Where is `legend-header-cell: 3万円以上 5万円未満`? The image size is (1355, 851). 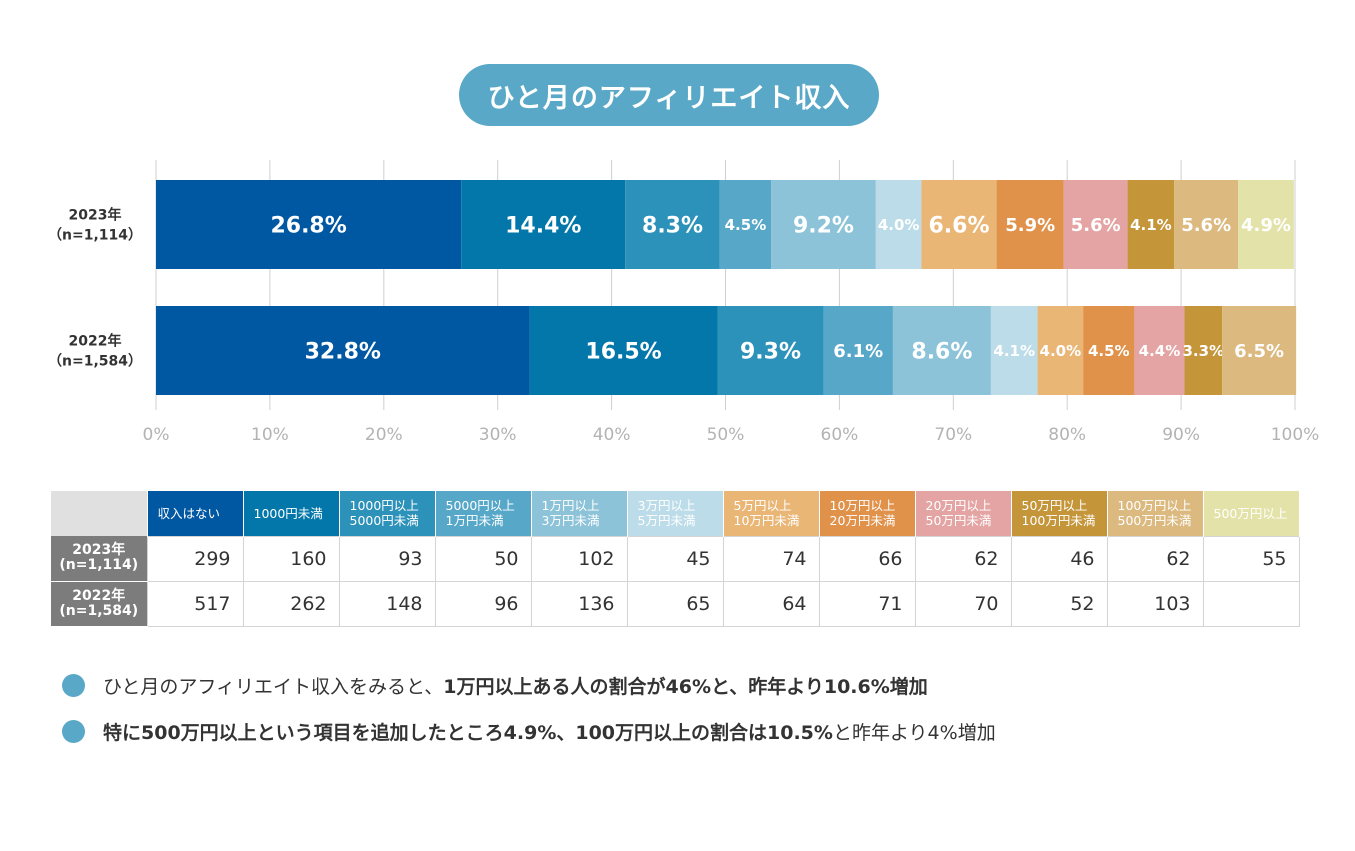
legend-header-cell: 3万円以上 5万円未満 is located at coordinates (675, 513).